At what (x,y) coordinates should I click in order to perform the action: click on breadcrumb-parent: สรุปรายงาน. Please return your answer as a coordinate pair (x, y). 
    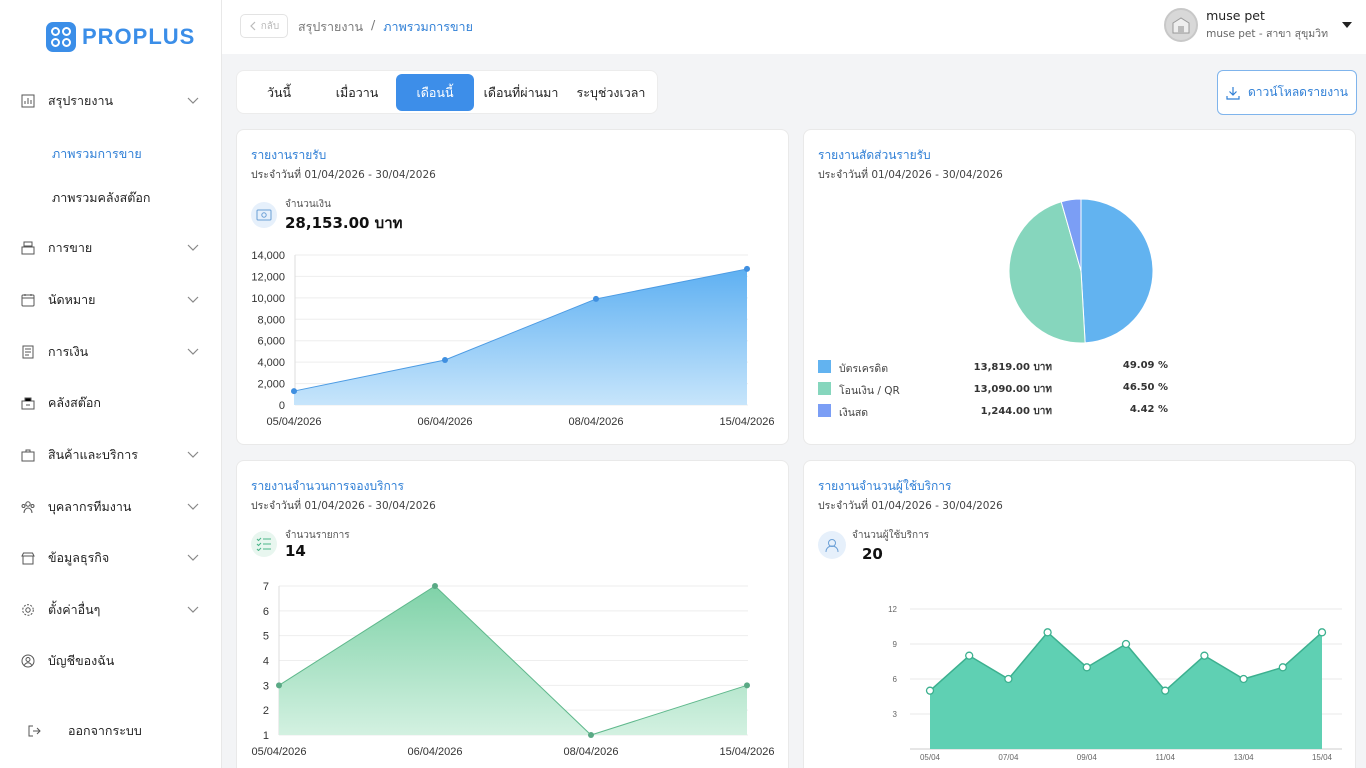
    Looking at the image, I should click on (331, 26).